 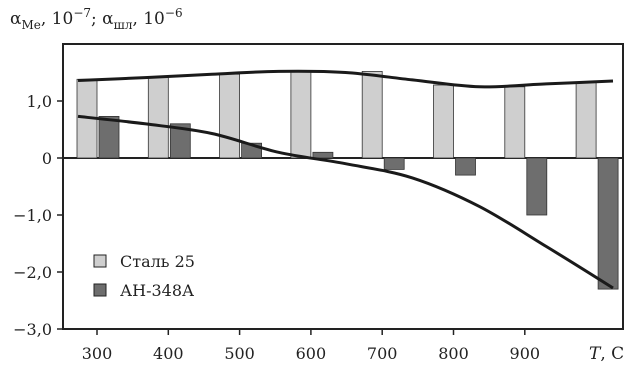 What do you see at coordinates (100, 290) in the screenshot?
I see `legend-swatch-an348a` at bounding box center [100, 290].